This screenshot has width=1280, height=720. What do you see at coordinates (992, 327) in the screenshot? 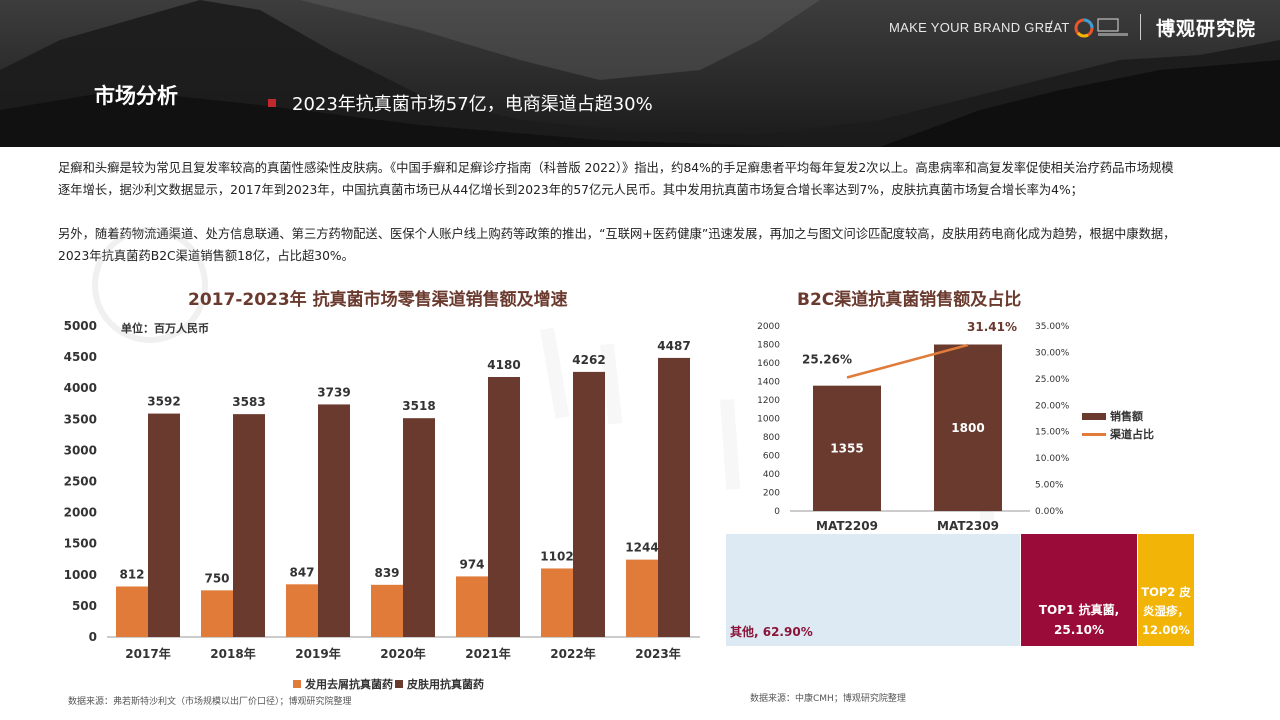
I see `b2c-share-label-1: 31.41%` at bounding box center [992, 327].